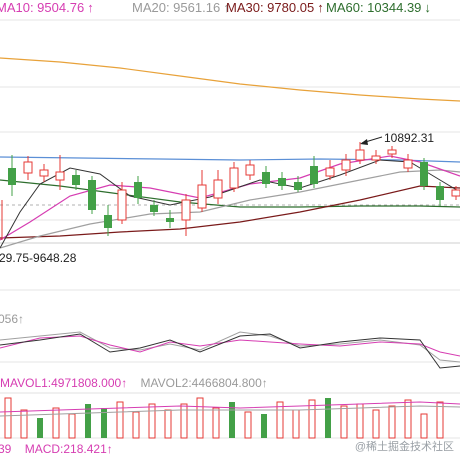 This screenshot has height=465, width=460. I want to click on macd-value: MACD:218.421↑, so click(68, 449).